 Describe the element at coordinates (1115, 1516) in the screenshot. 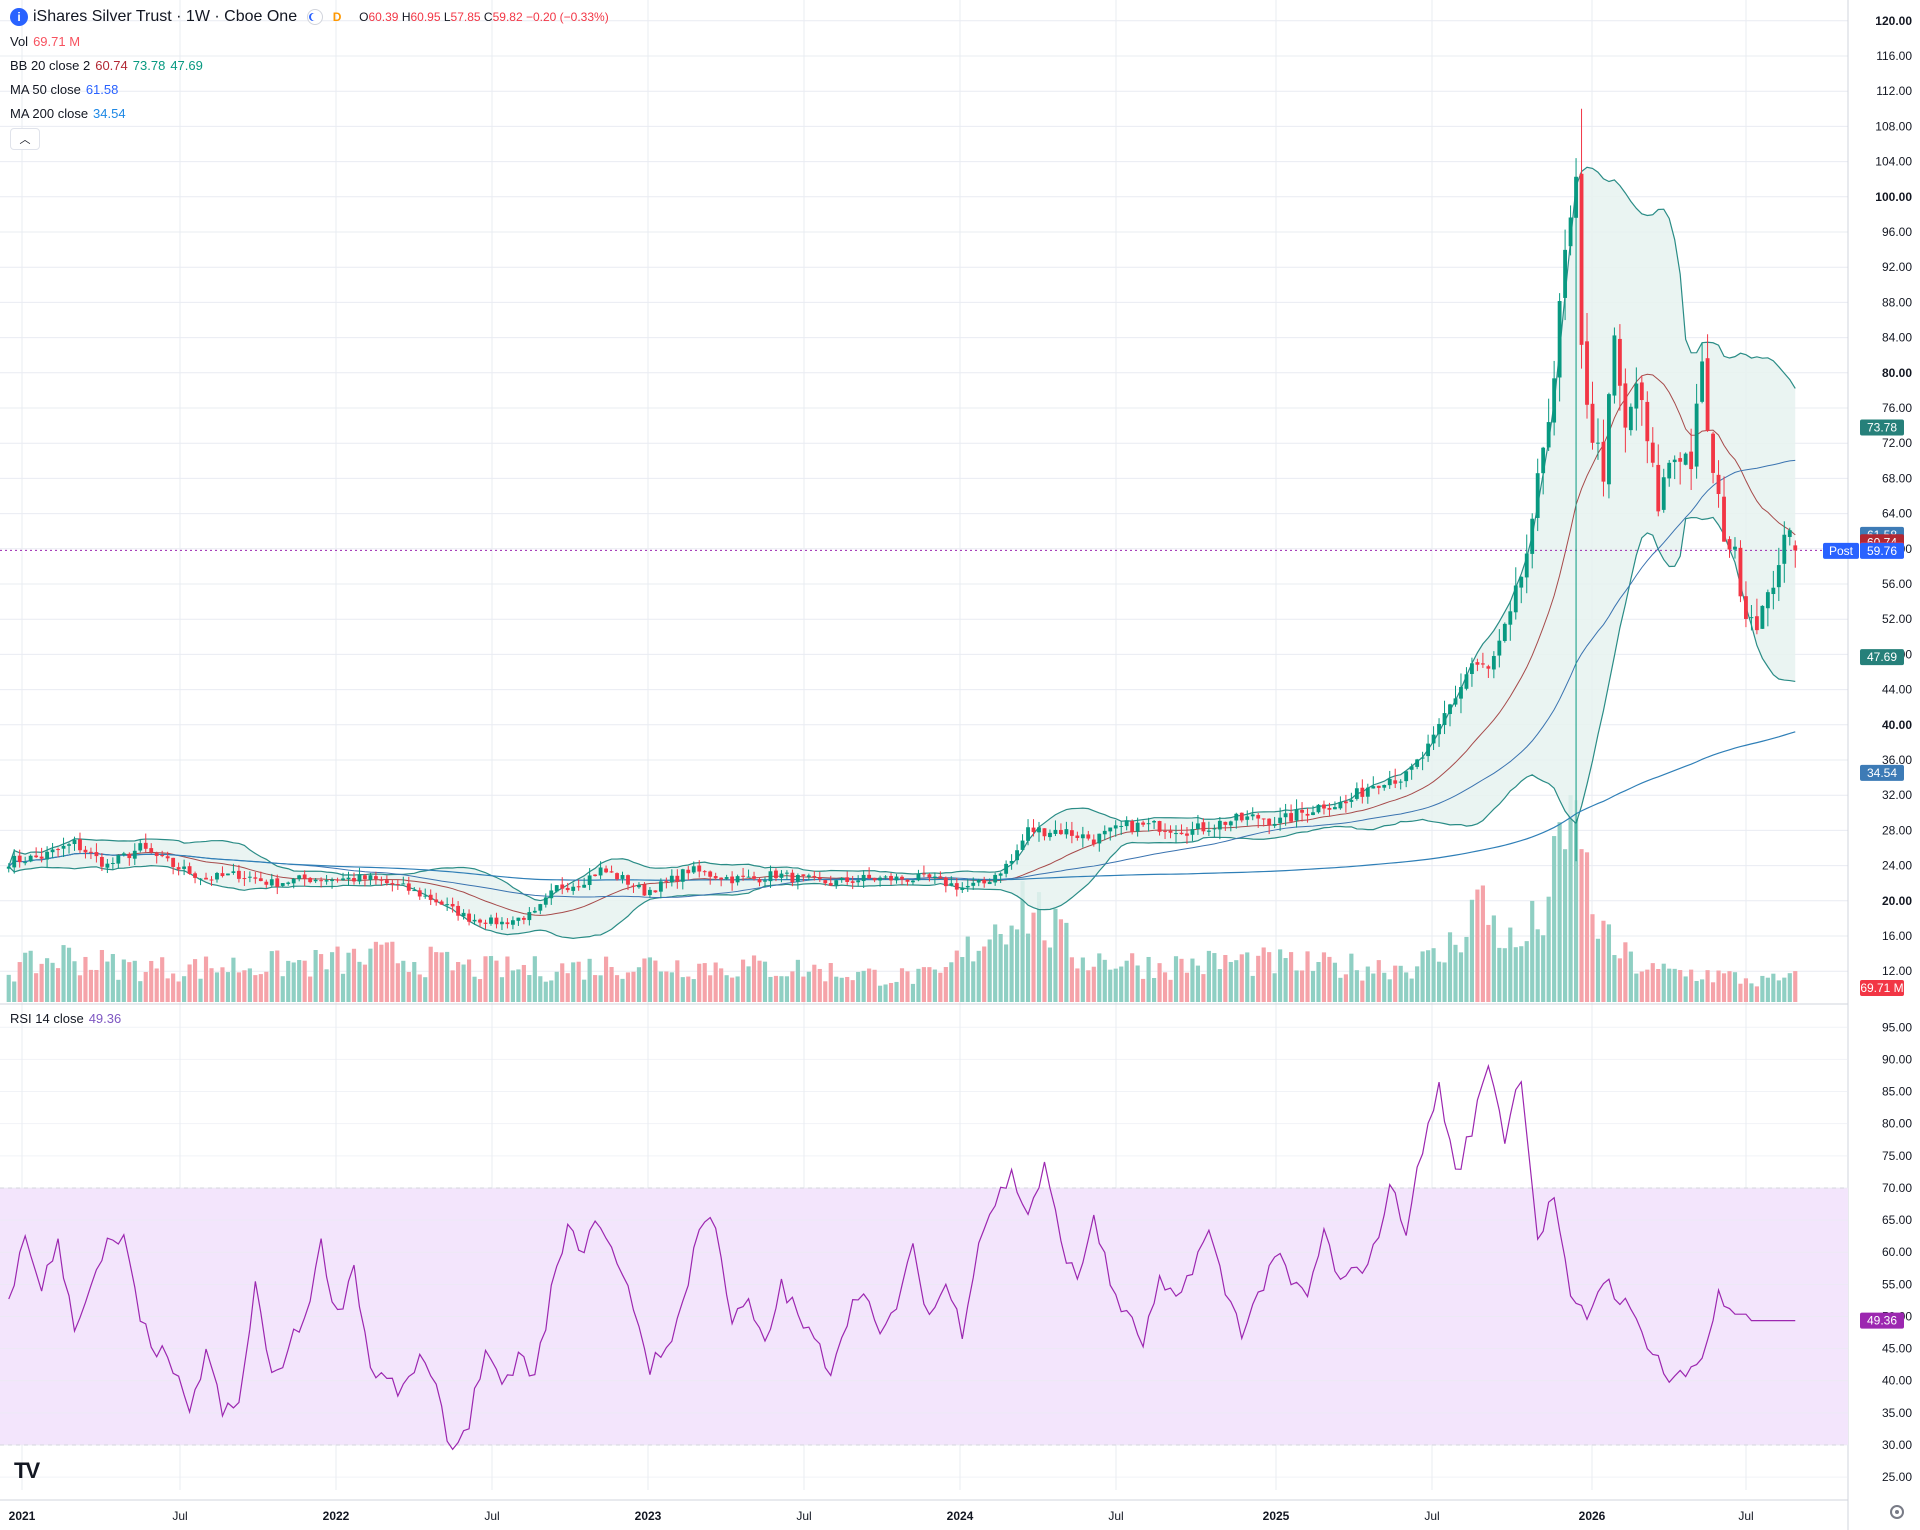

I see `time-tick-label: Jul` at that location.